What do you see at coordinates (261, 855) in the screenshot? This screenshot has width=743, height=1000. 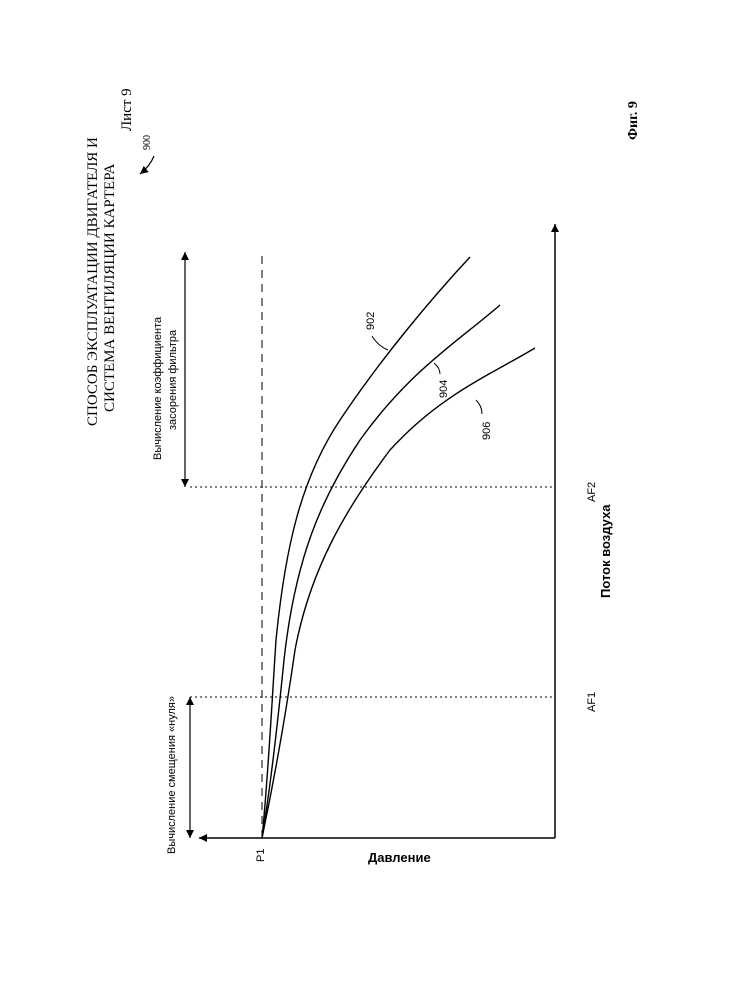 I see `tick-label-p1: P1` at bounding box center [261, 855].